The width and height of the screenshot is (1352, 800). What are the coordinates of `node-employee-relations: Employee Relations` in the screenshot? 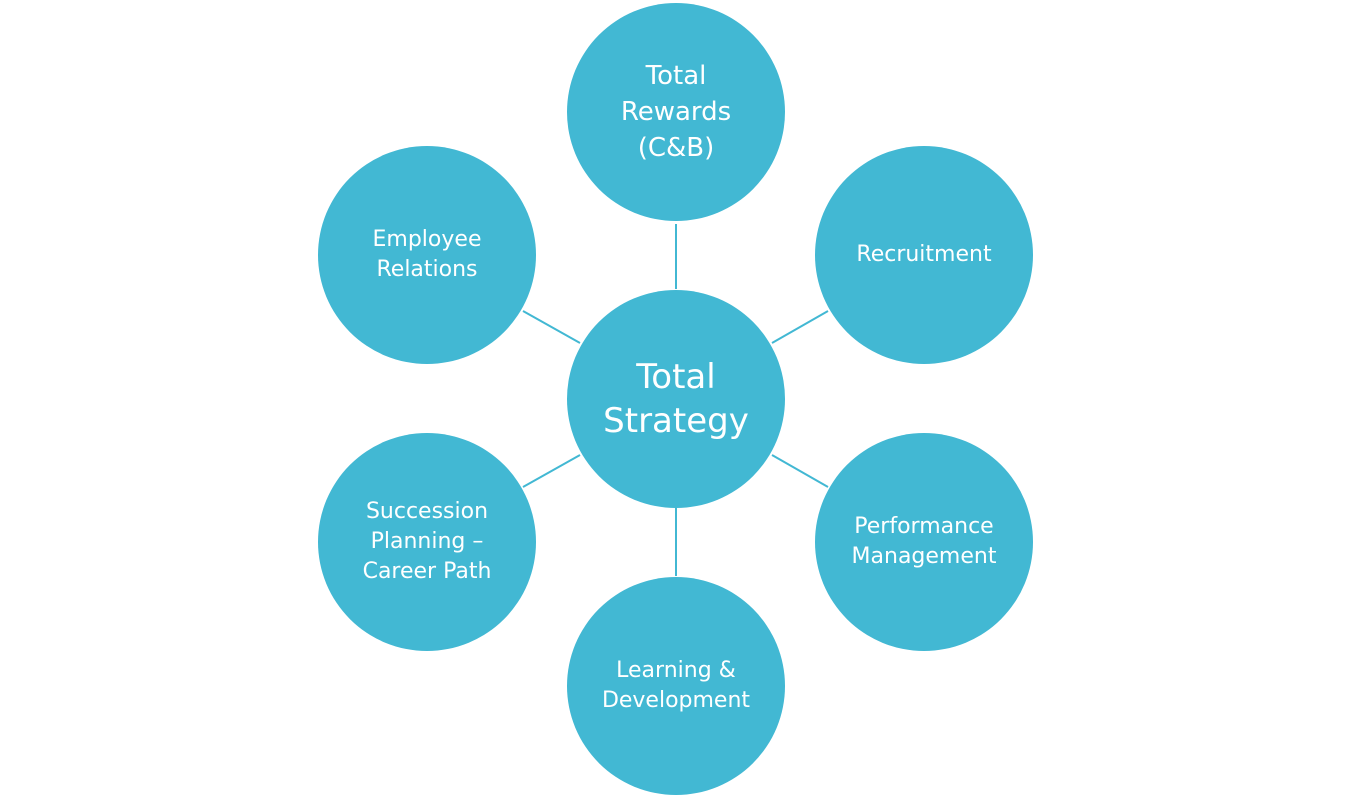 It's located at (427, 255).